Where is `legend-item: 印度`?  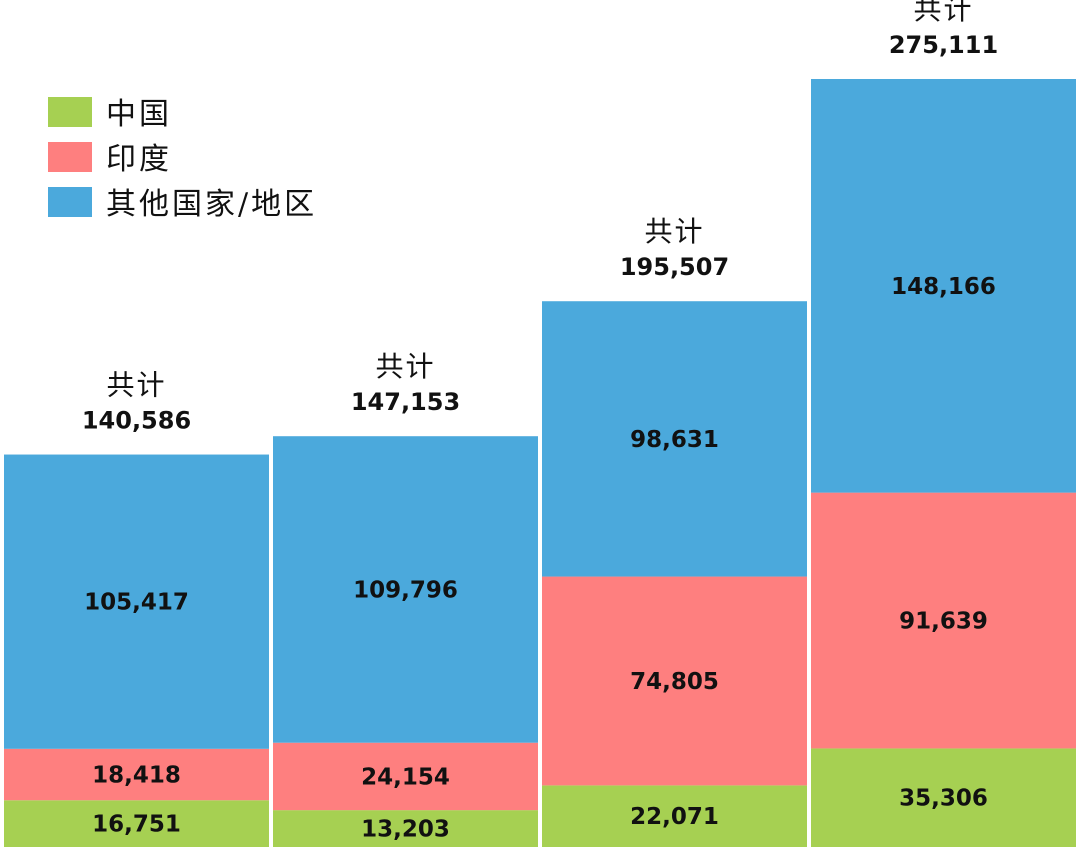 legend-item: 印度 is located at coordinates (110, 159).